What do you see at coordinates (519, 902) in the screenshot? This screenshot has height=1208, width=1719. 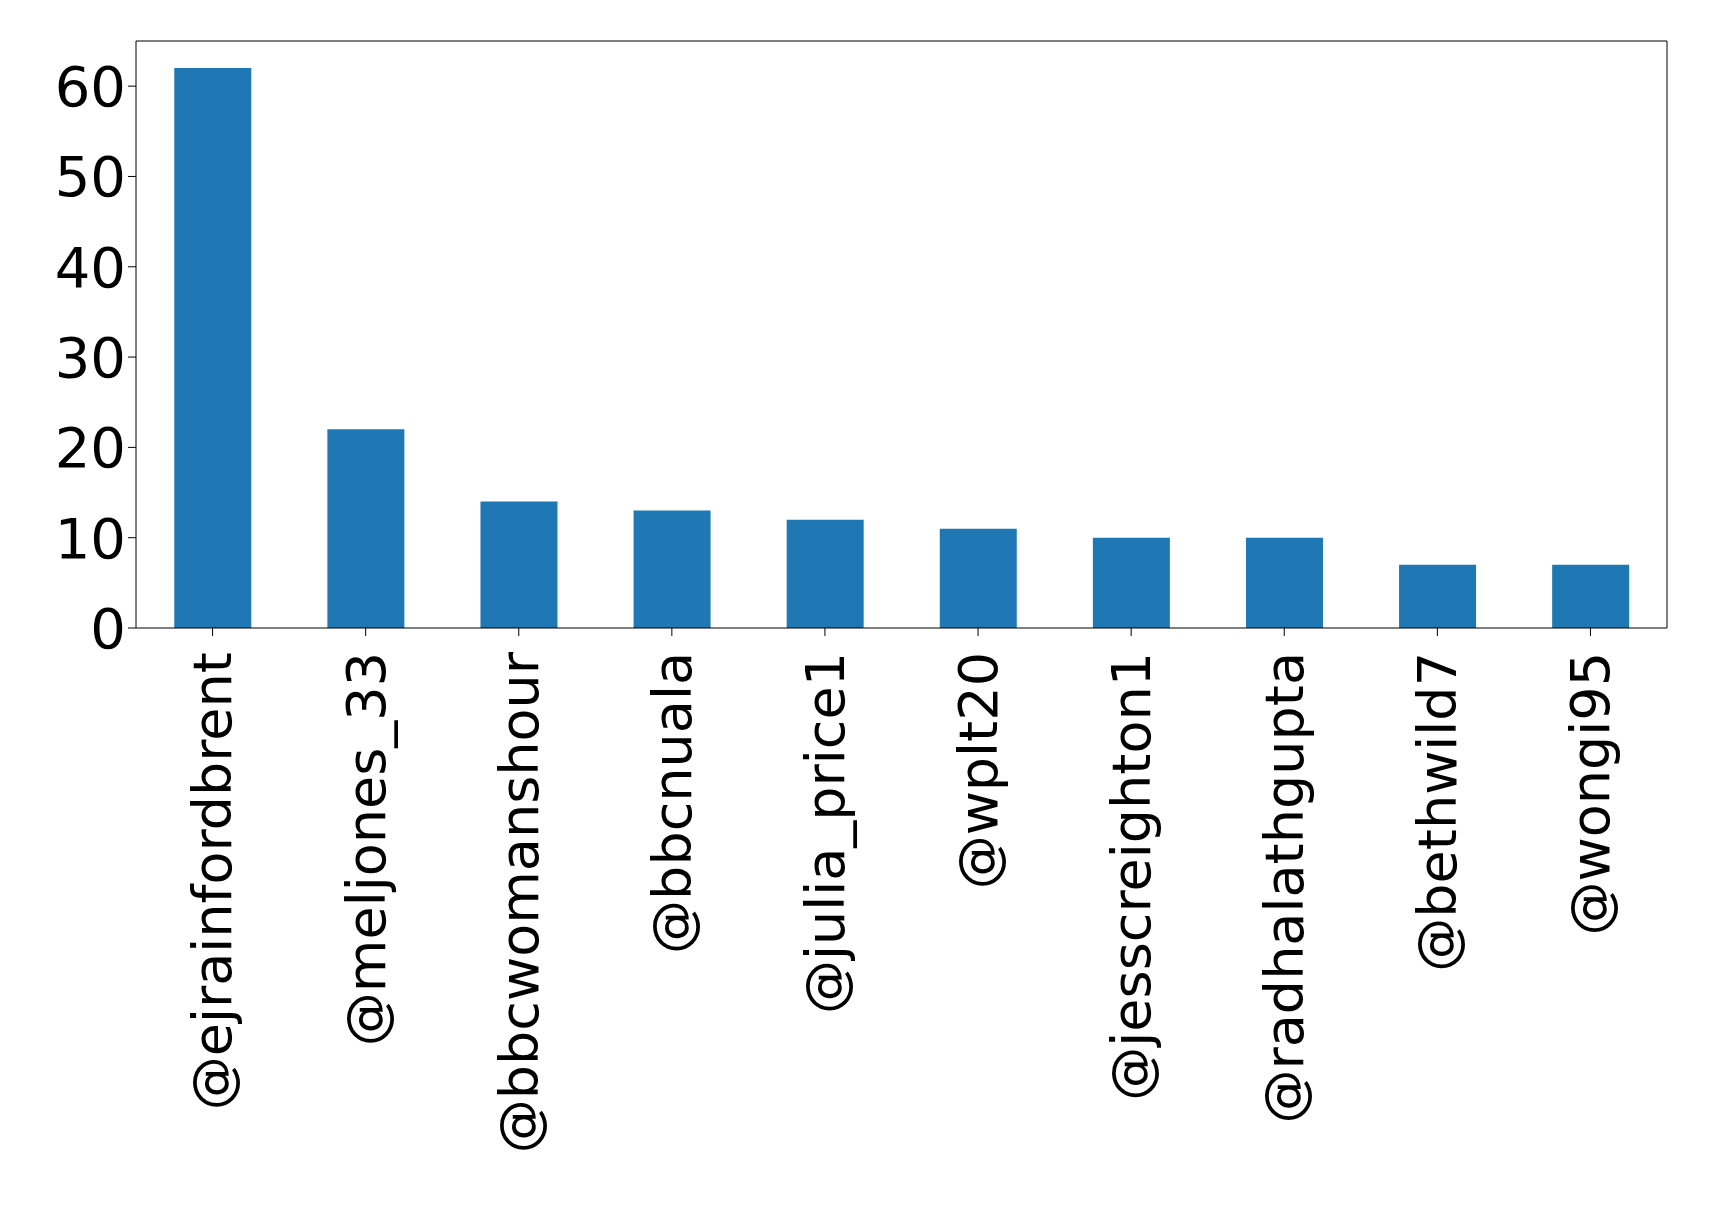 I see `x-tick-label: @bbcwomanshour` at bounding box center [519, 902].